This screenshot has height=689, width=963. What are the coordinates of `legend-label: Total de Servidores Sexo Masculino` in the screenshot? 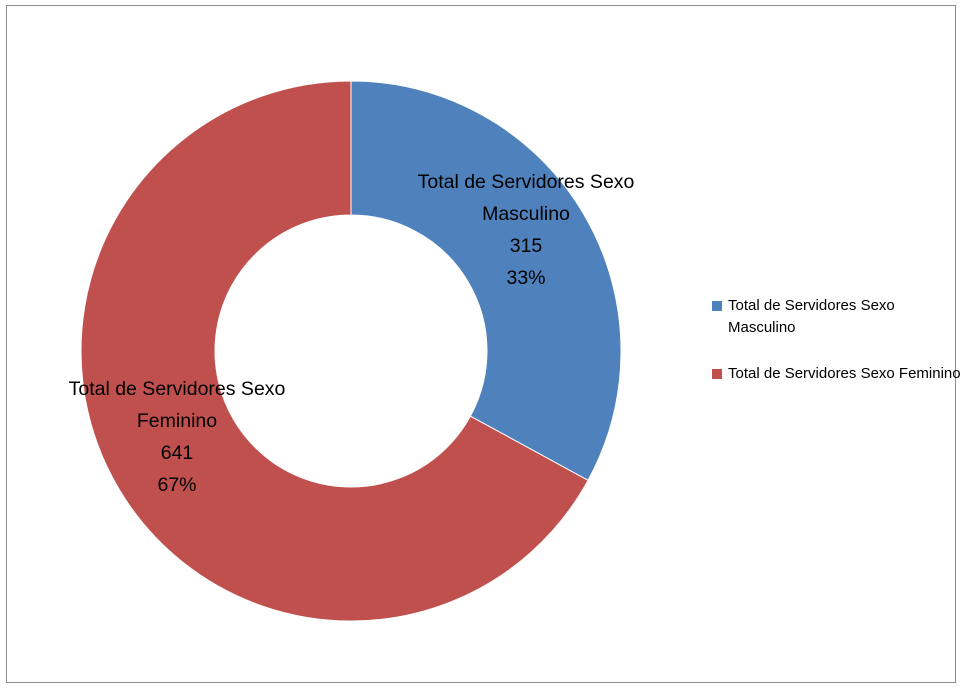 It's located at (811, 316).